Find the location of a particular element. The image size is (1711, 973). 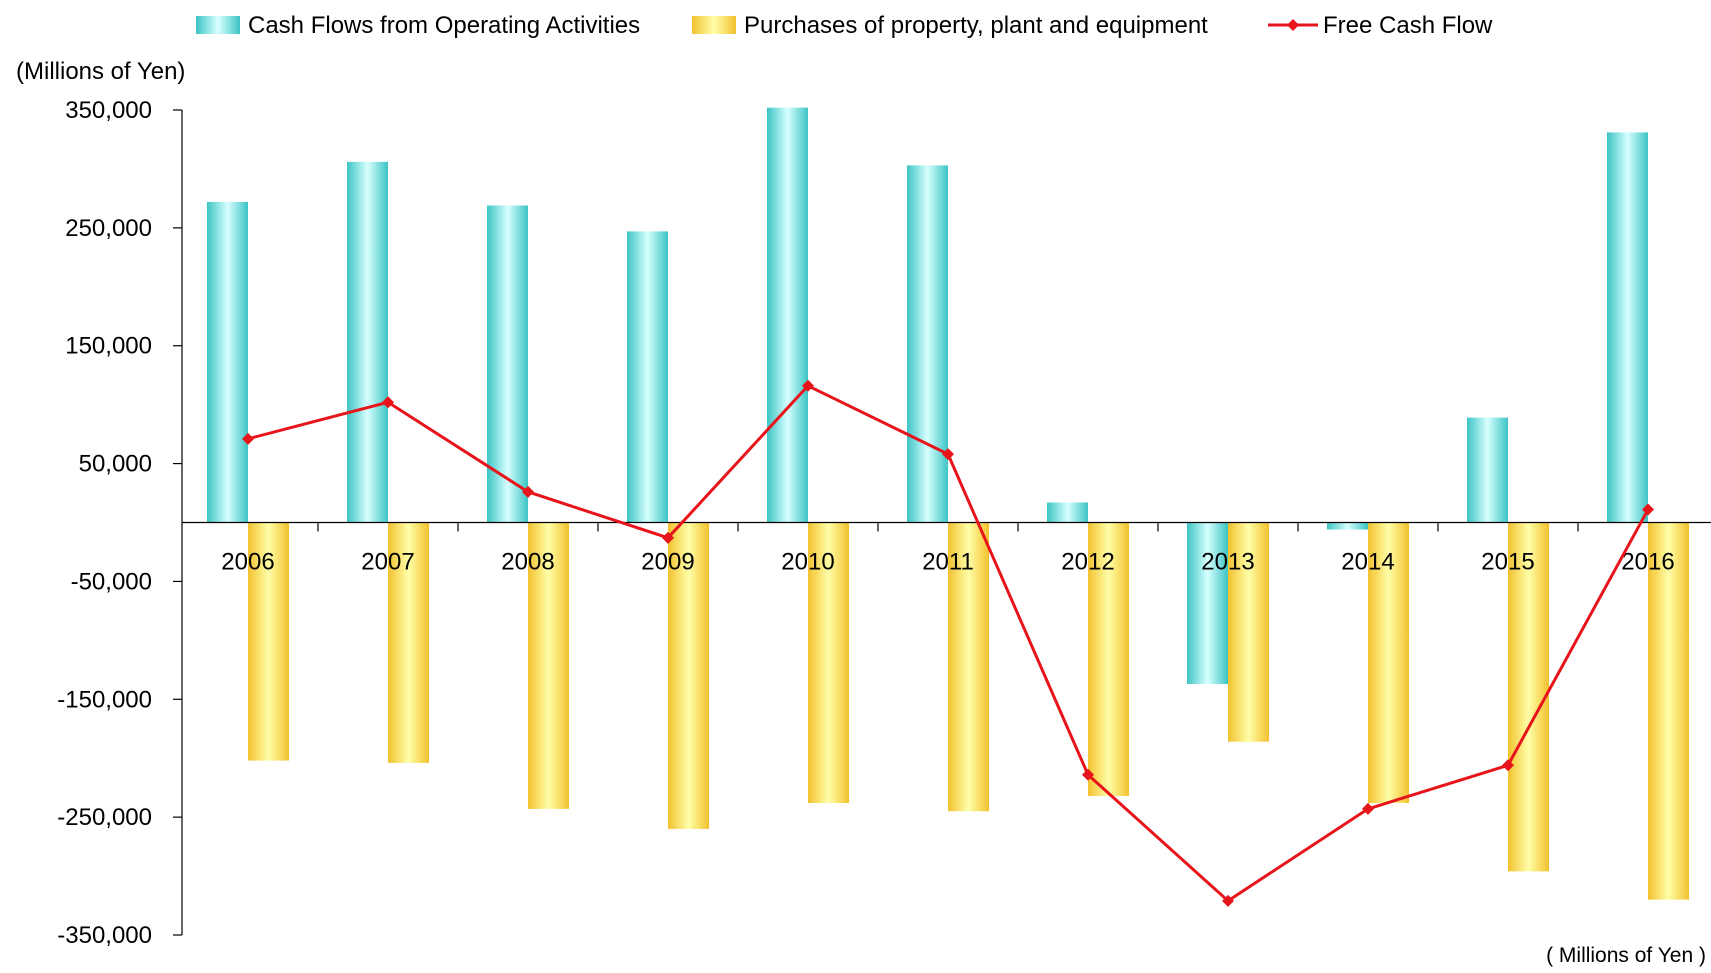

fcf-point-2008 is located at coordinates (528, 491).